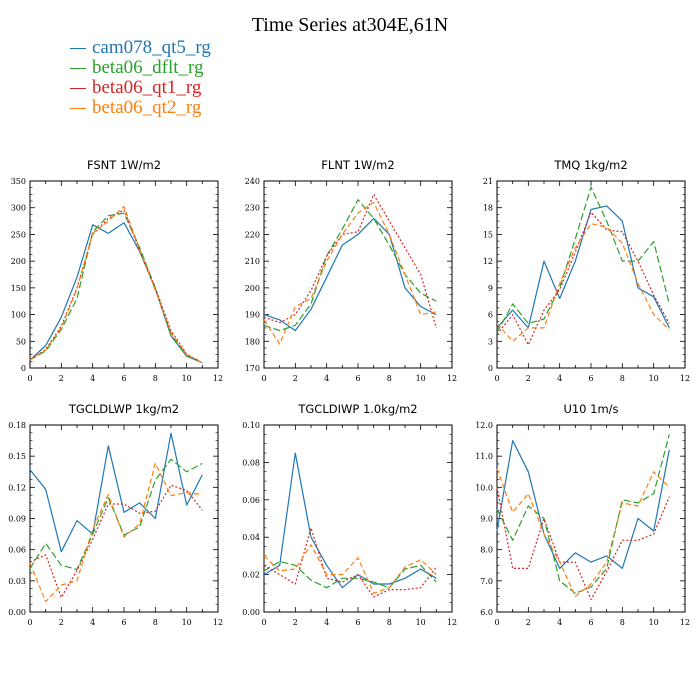 This screenshot has height=700, width=700. I want to click on legend-label: beta06_qt2_rg, so click(147, 107).